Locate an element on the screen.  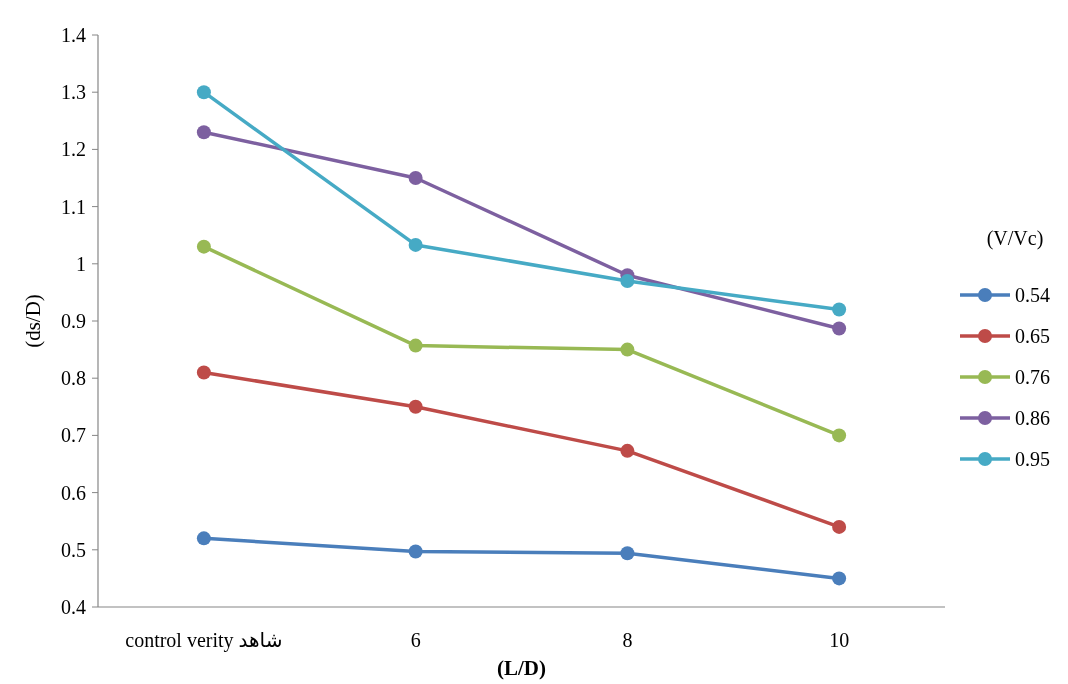
x-tick-label: 8 is located at coordinates (627, 640).